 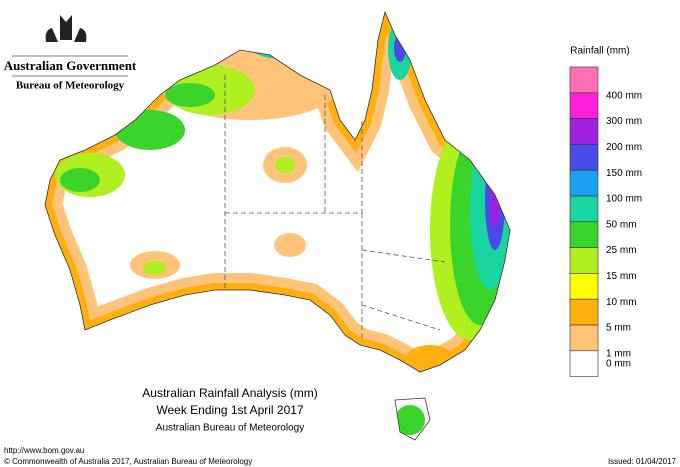 What do you see at coordinates (624, 173) in the screenshot?
I see `legend-label: 150 mm` at bounding box center [624, 173].